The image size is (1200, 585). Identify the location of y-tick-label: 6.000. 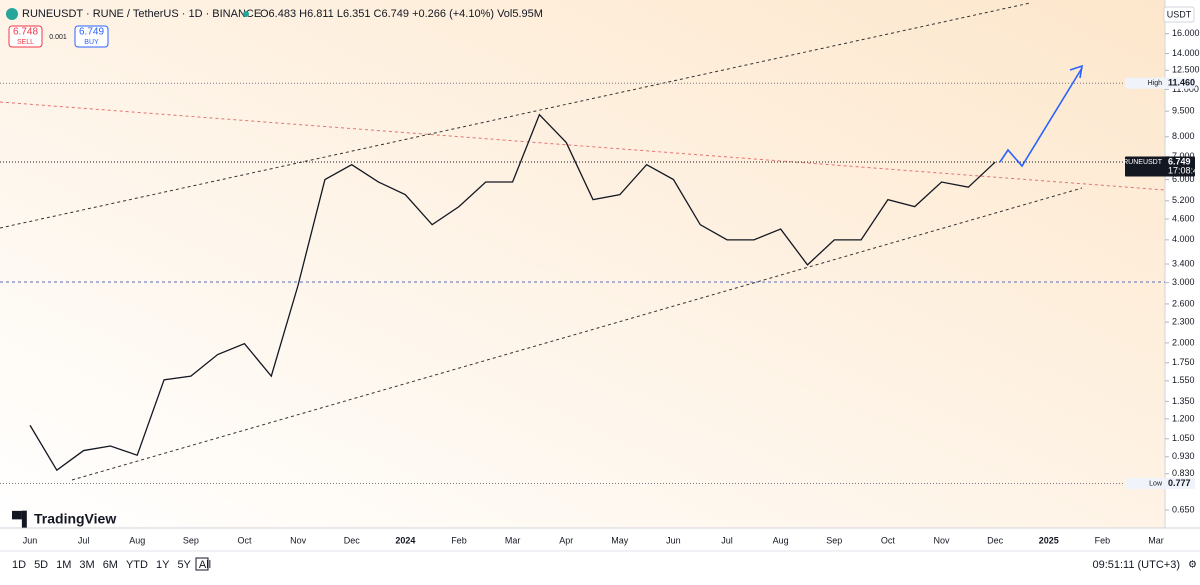
(1183, 179).